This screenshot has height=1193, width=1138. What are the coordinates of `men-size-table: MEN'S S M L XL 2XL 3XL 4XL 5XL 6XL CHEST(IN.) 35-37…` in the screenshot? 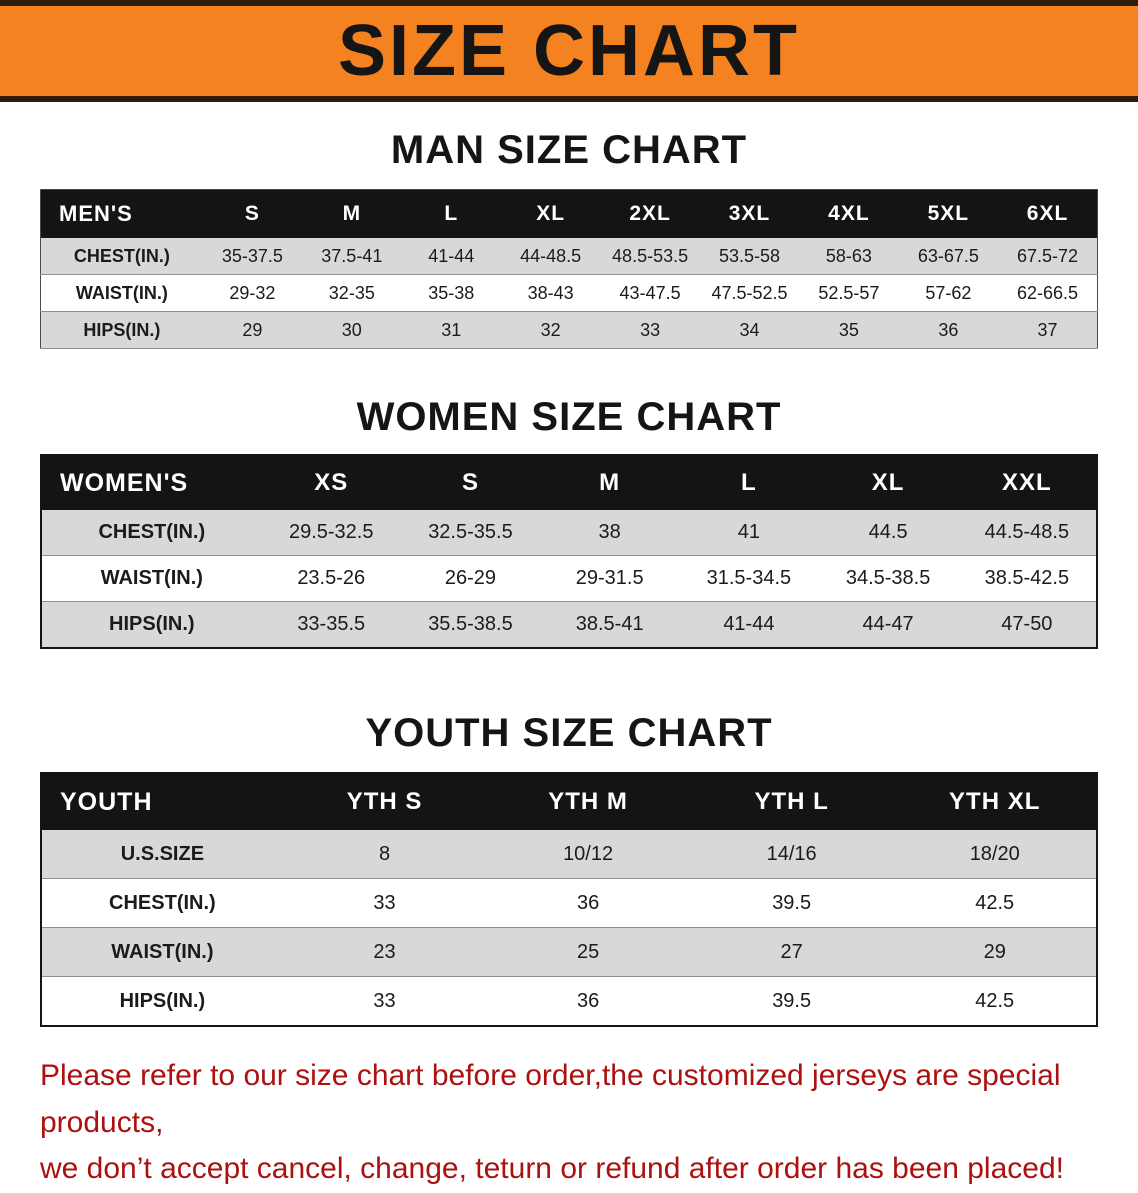 It's located at (569, 269).